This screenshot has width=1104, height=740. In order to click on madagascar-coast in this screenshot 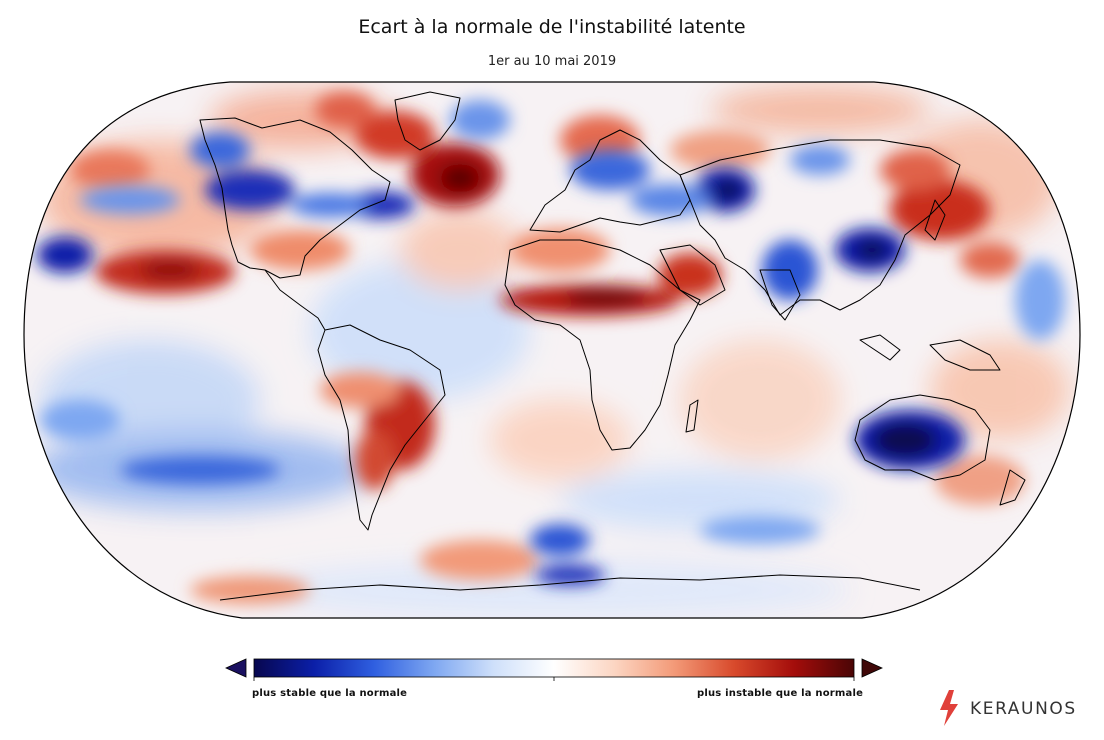, I will do `click(692, 416)`.